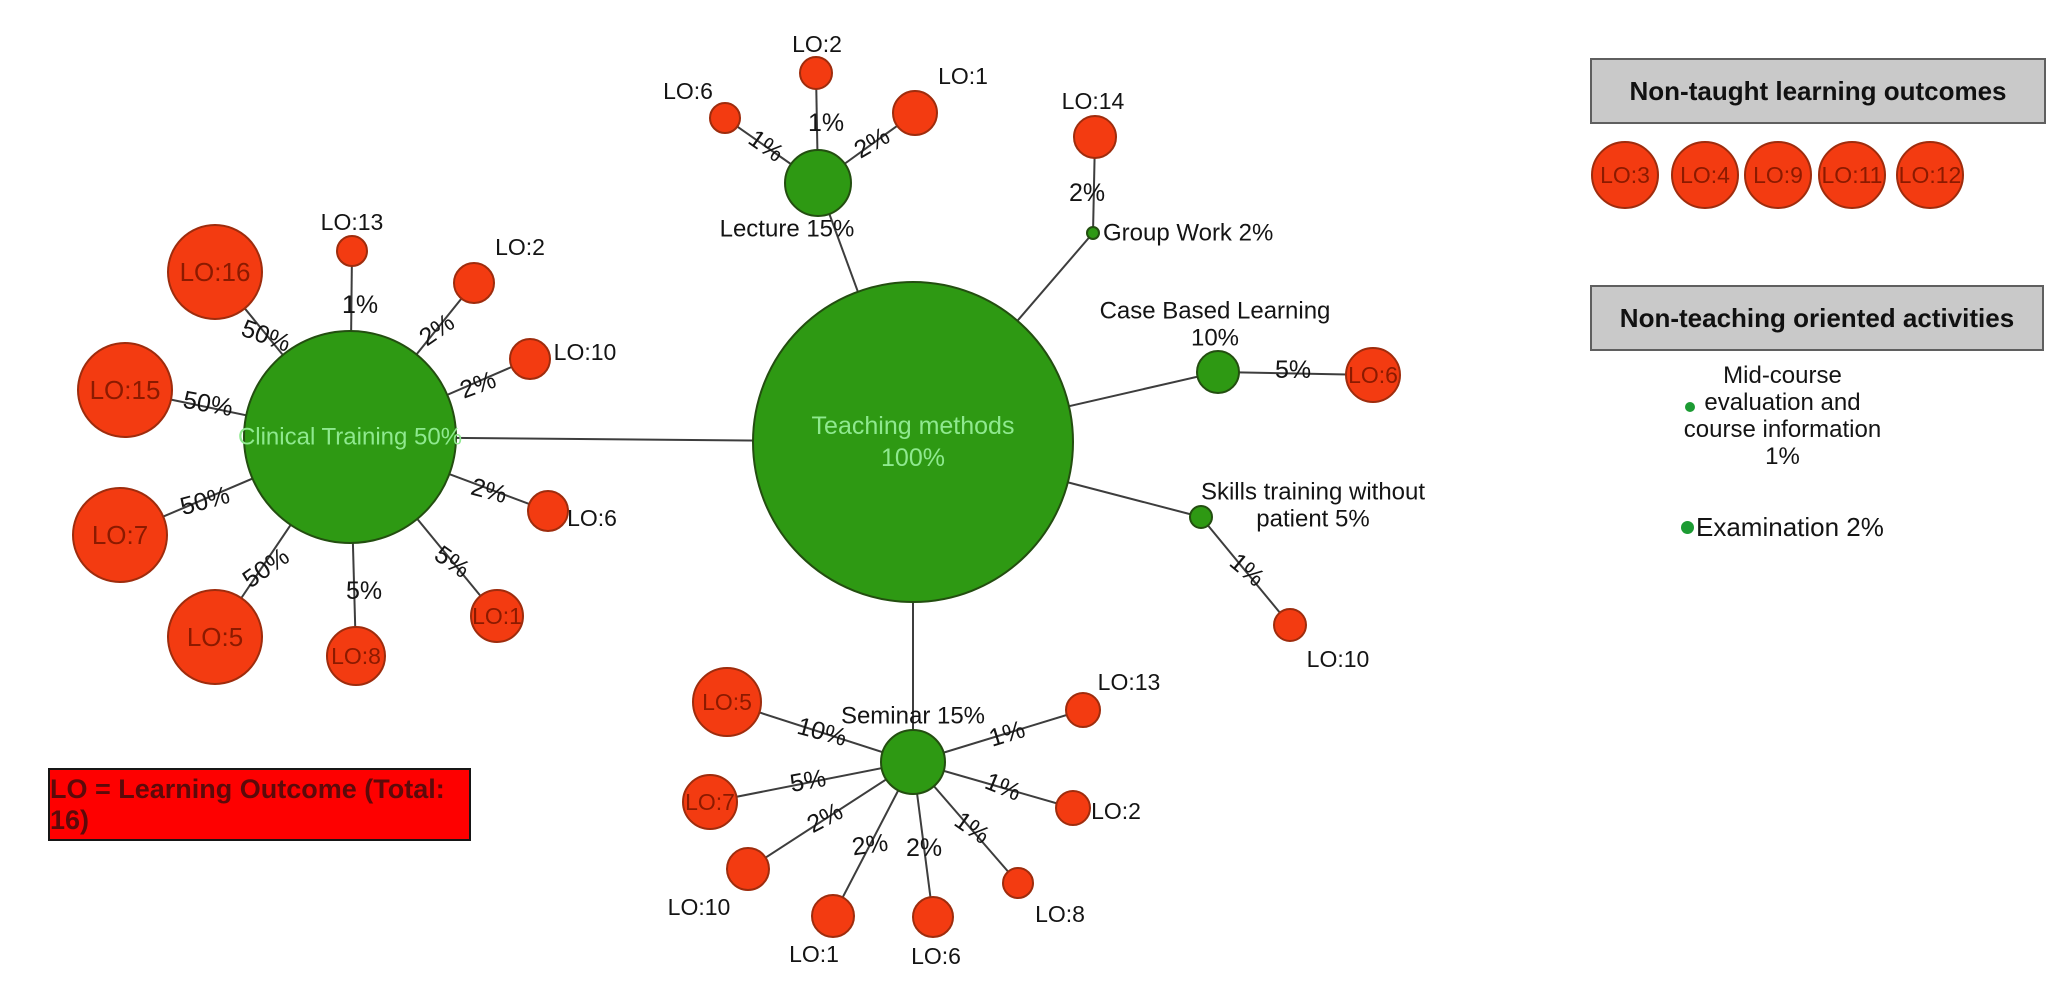  I want to click on lo-label-clinical-lo2: LO:2, so click(520, 247).